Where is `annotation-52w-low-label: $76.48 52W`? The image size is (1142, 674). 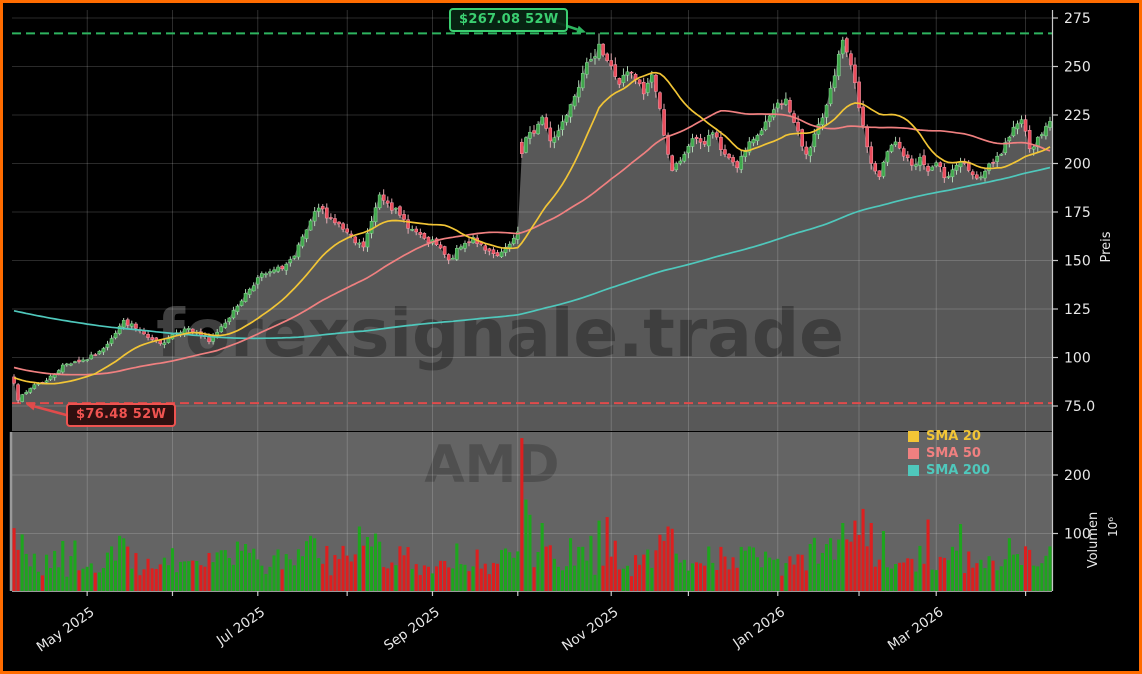
annotation-52w-low-label: $76.48 52W is located at coordinates (121, 414).